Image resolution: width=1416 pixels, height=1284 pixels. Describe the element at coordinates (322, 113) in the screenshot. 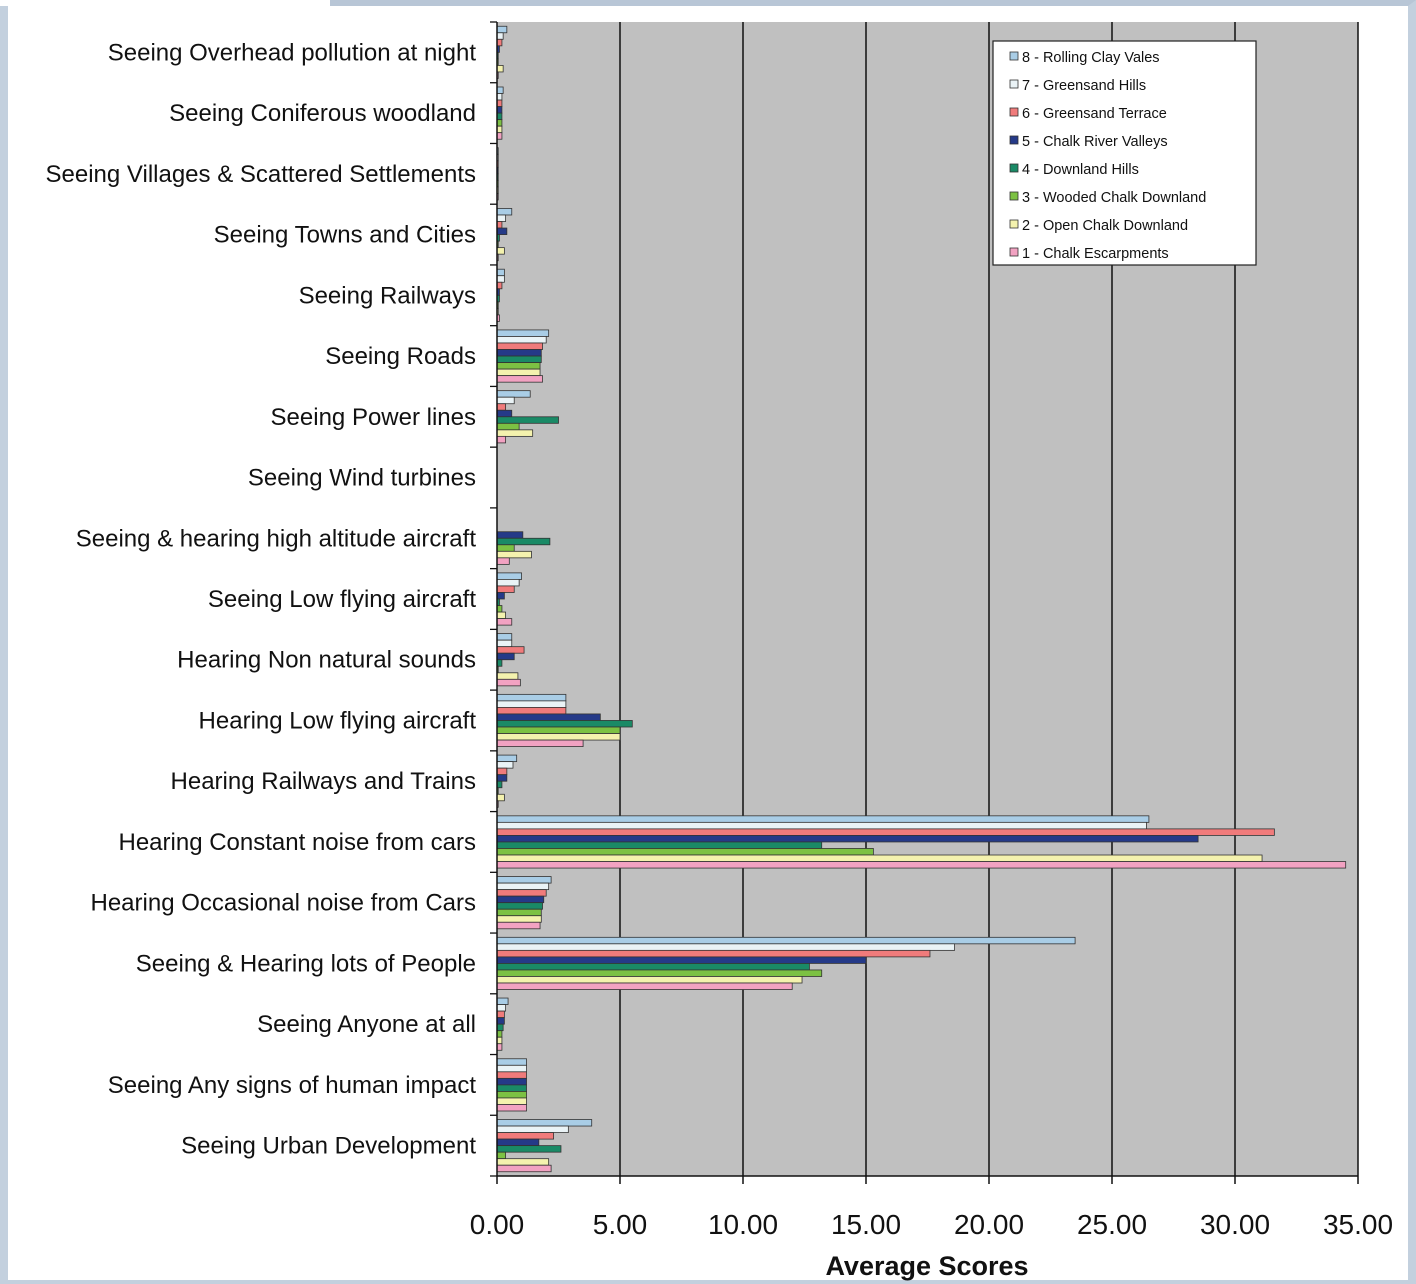

I see `category-label: Seeing Coniferous woodland` at that location.